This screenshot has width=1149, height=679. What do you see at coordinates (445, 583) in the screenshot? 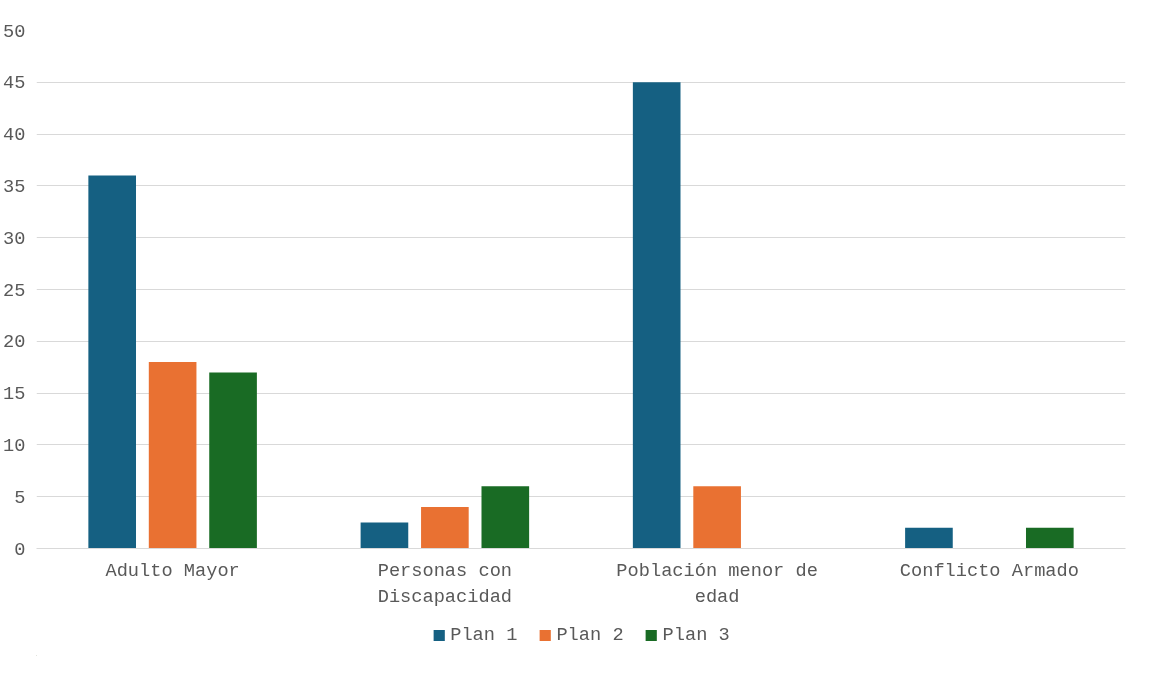
I see `x-tick-label: Personas con Discapacidad` at bounding box center [445, 583].